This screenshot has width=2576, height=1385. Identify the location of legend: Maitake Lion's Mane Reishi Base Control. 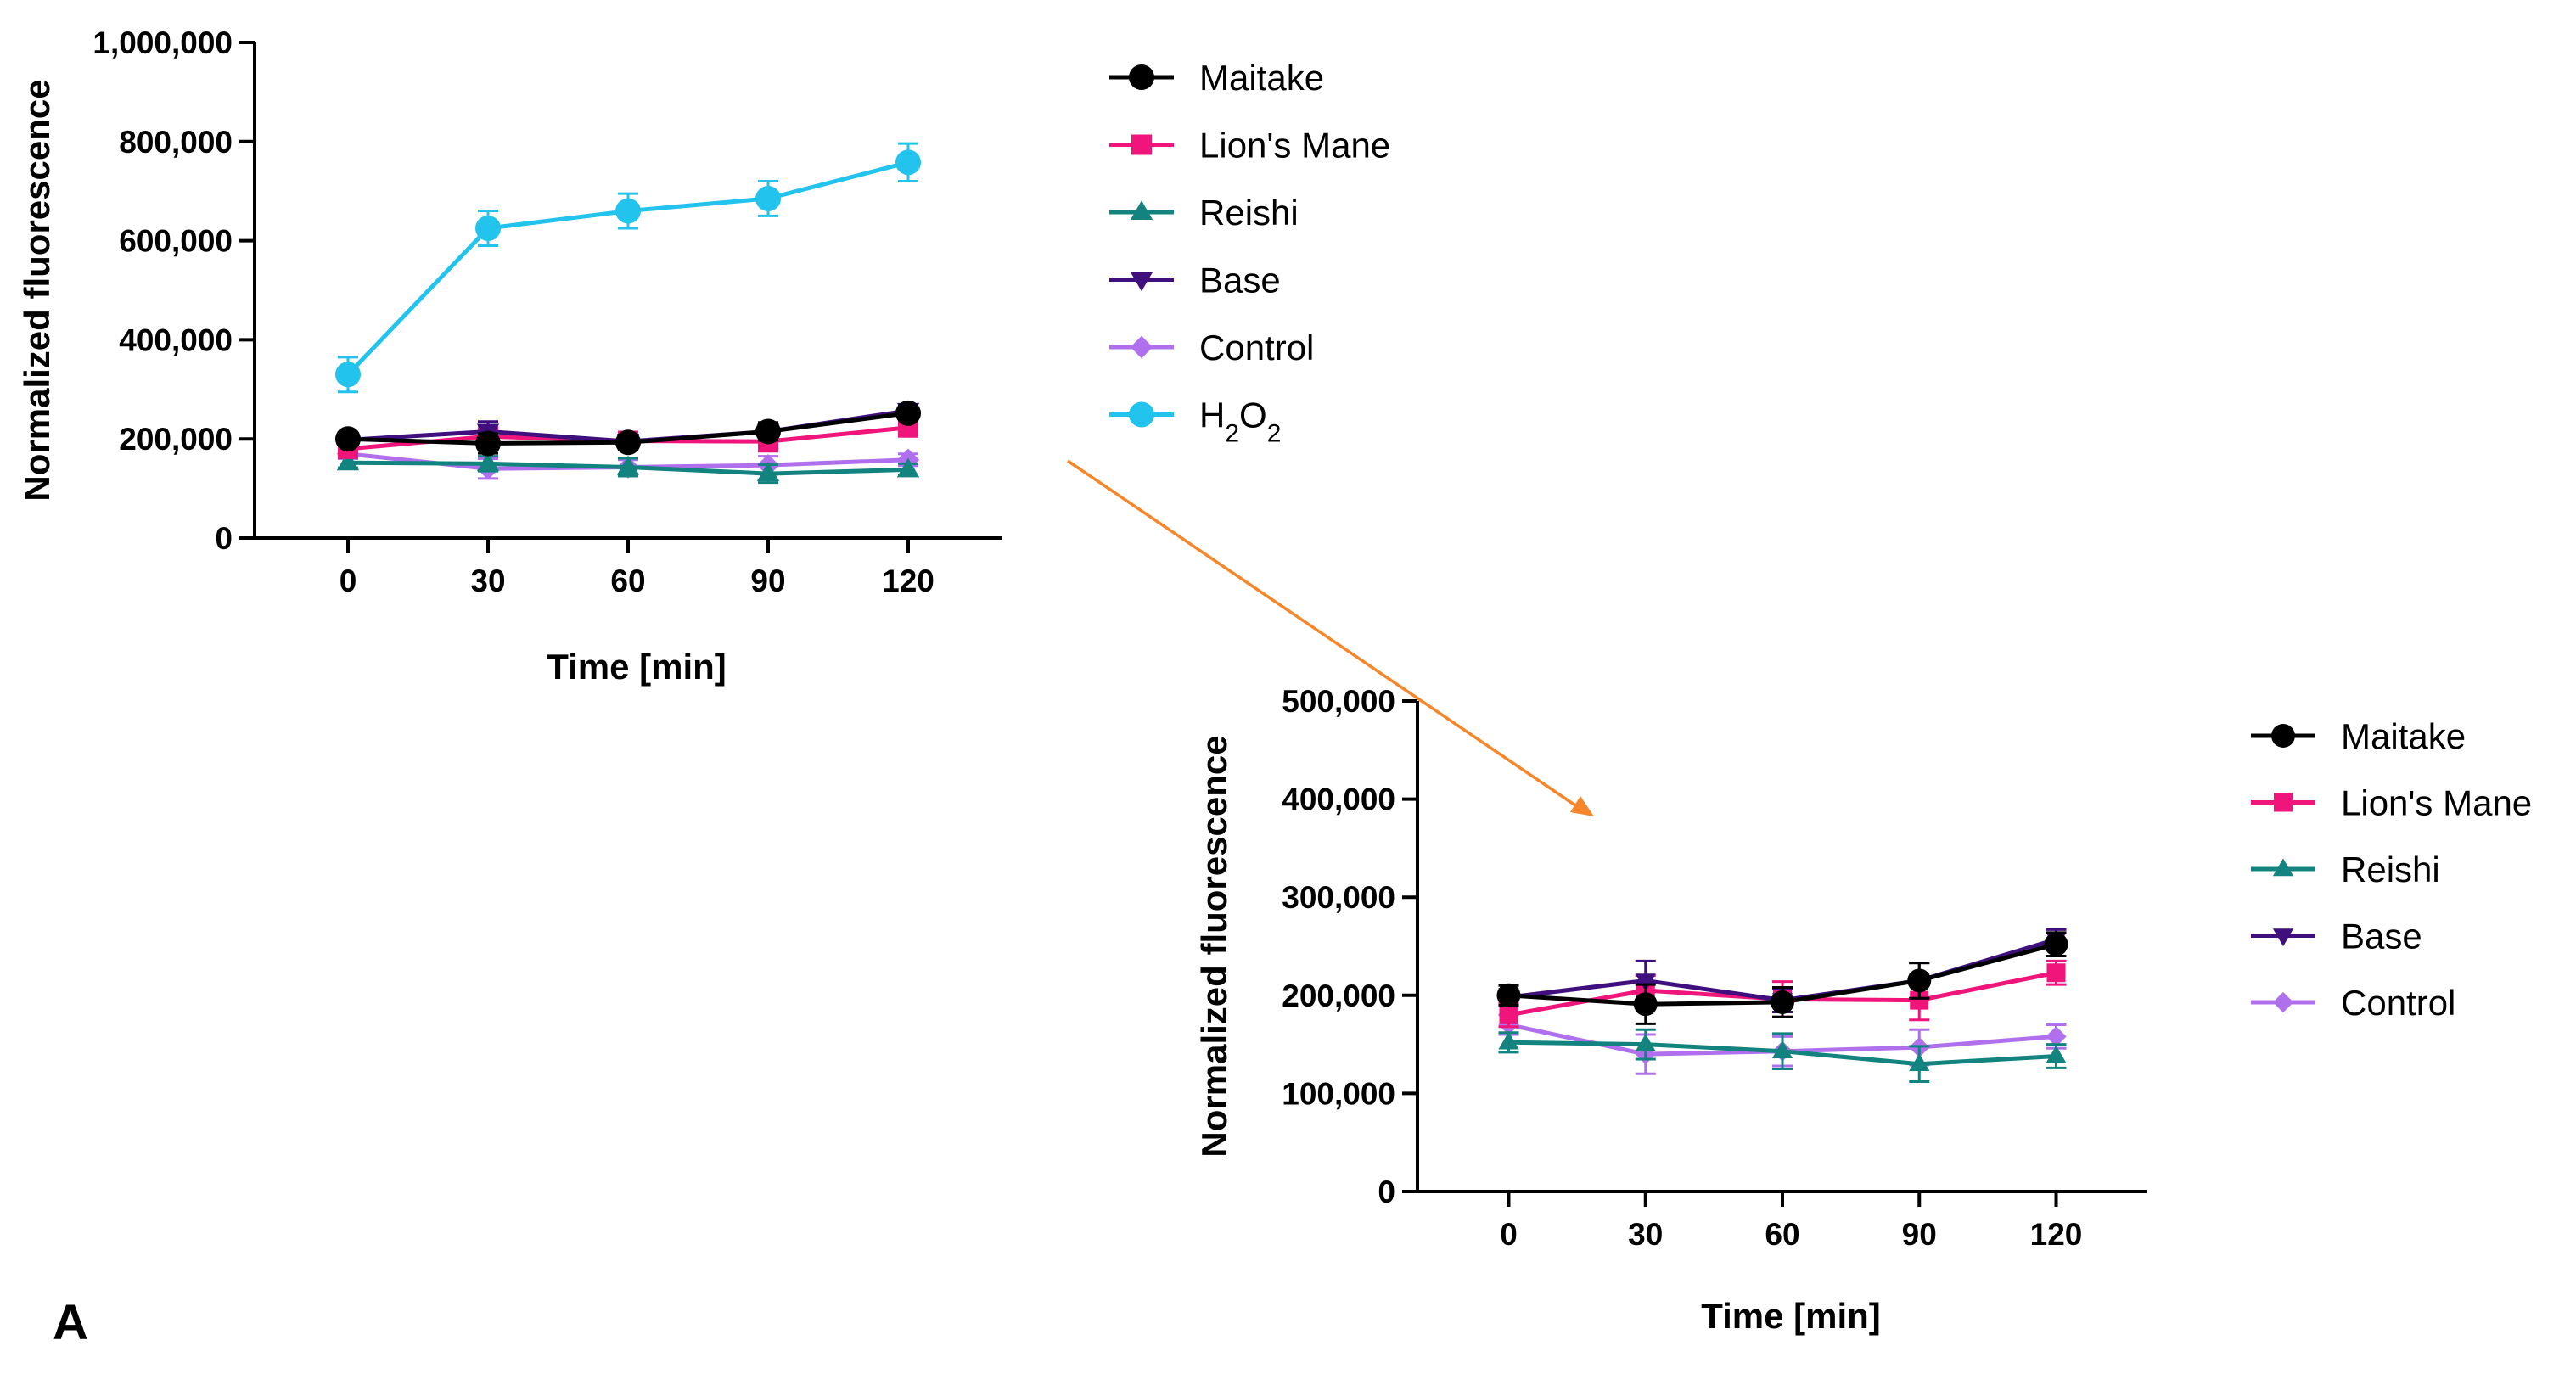
(2391, 869).